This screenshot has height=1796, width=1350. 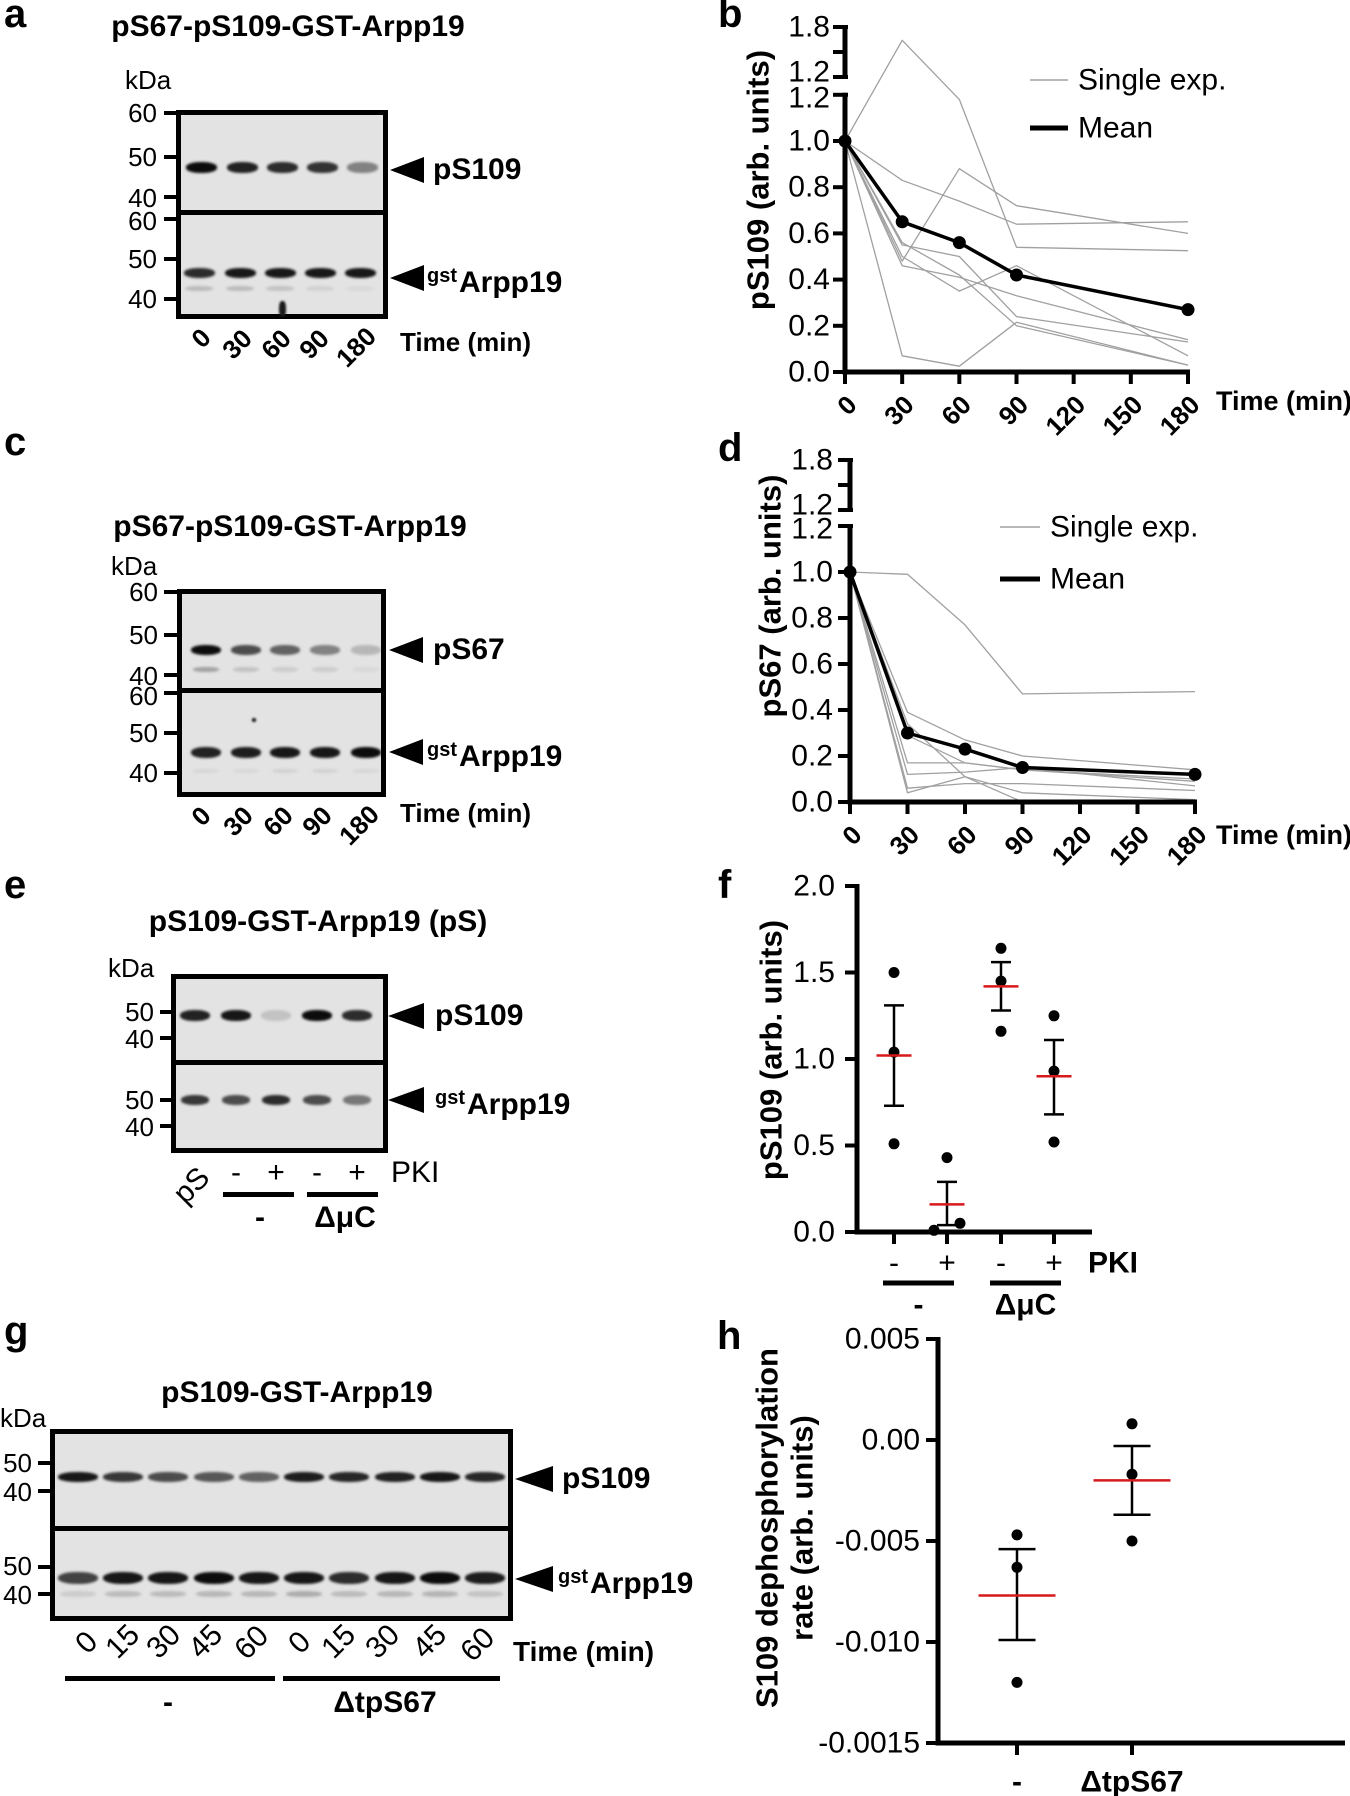 What do you see at coordinates (1001, 1263) in the screenshot?
I see `x-category-label: -` at bounding box center [1001, 1263].